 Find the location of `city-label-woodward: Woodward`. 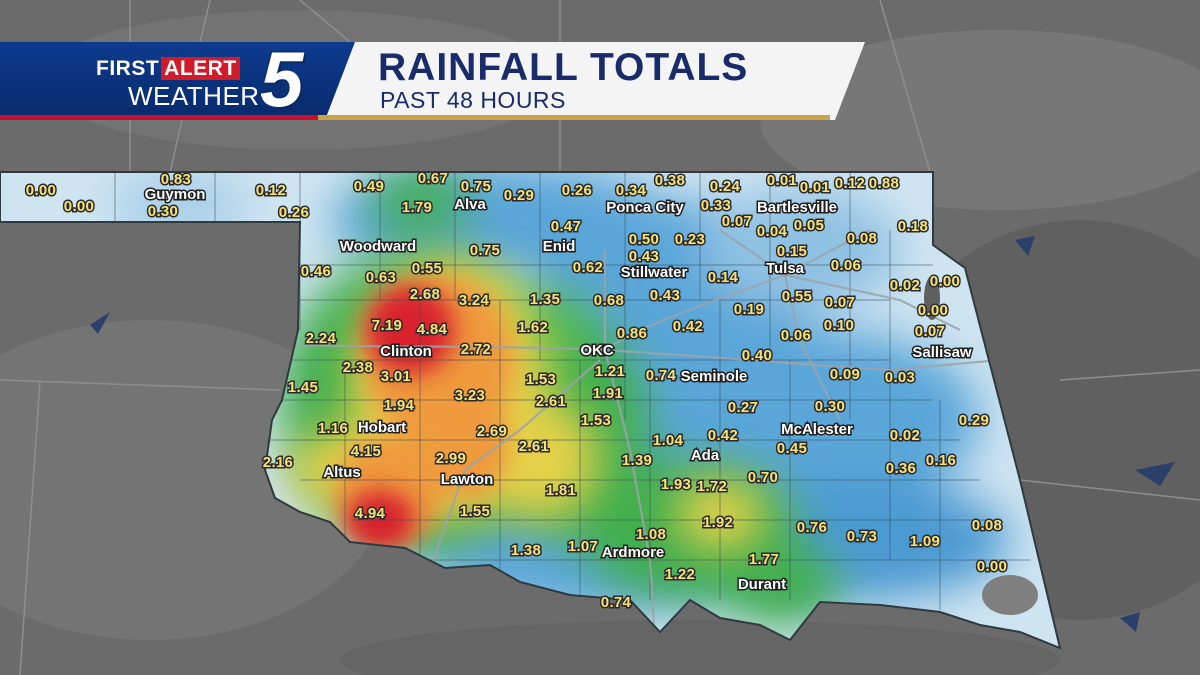

city-label-woodward: Woodward is located at coordinates (378, 246).